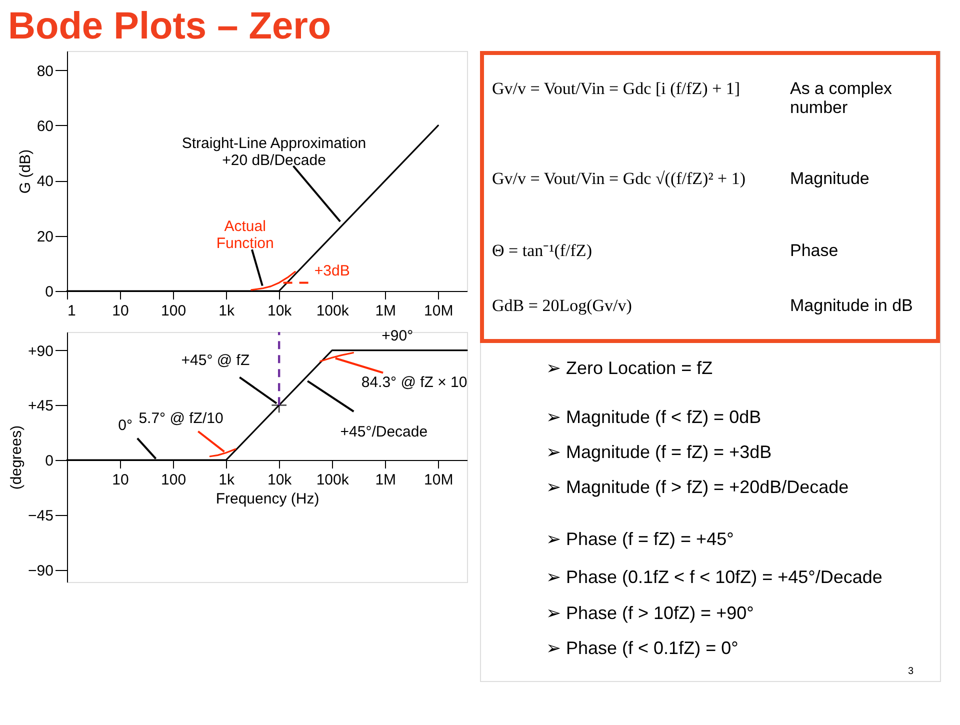 The width and height of the screenshot is (960, 725). I want to click on y-tick-label: 40, so click(45, 181).